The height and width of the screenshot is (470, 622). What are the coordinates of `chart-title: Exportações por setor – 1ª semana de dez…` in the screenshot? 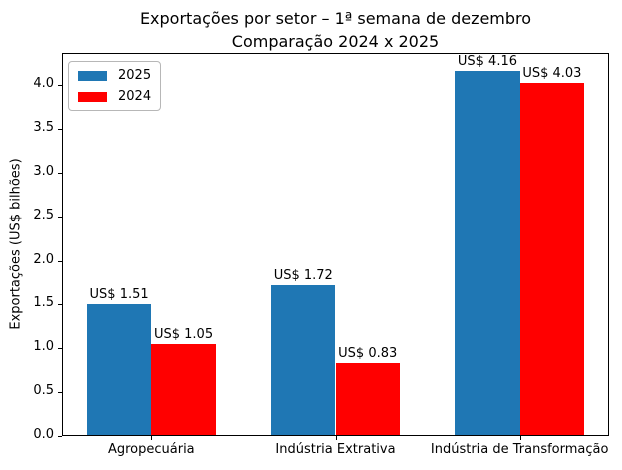 It's located at (335, 30).